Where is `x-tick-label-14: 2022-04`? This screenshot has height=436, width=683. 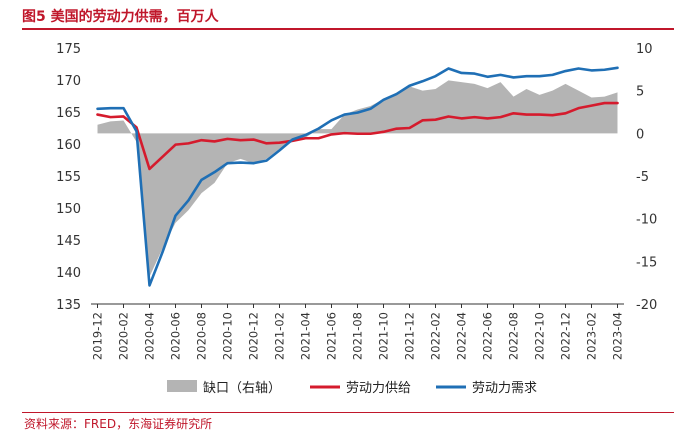 x-tick-label-14: 2022-04 is located at coordinates (462, 336).